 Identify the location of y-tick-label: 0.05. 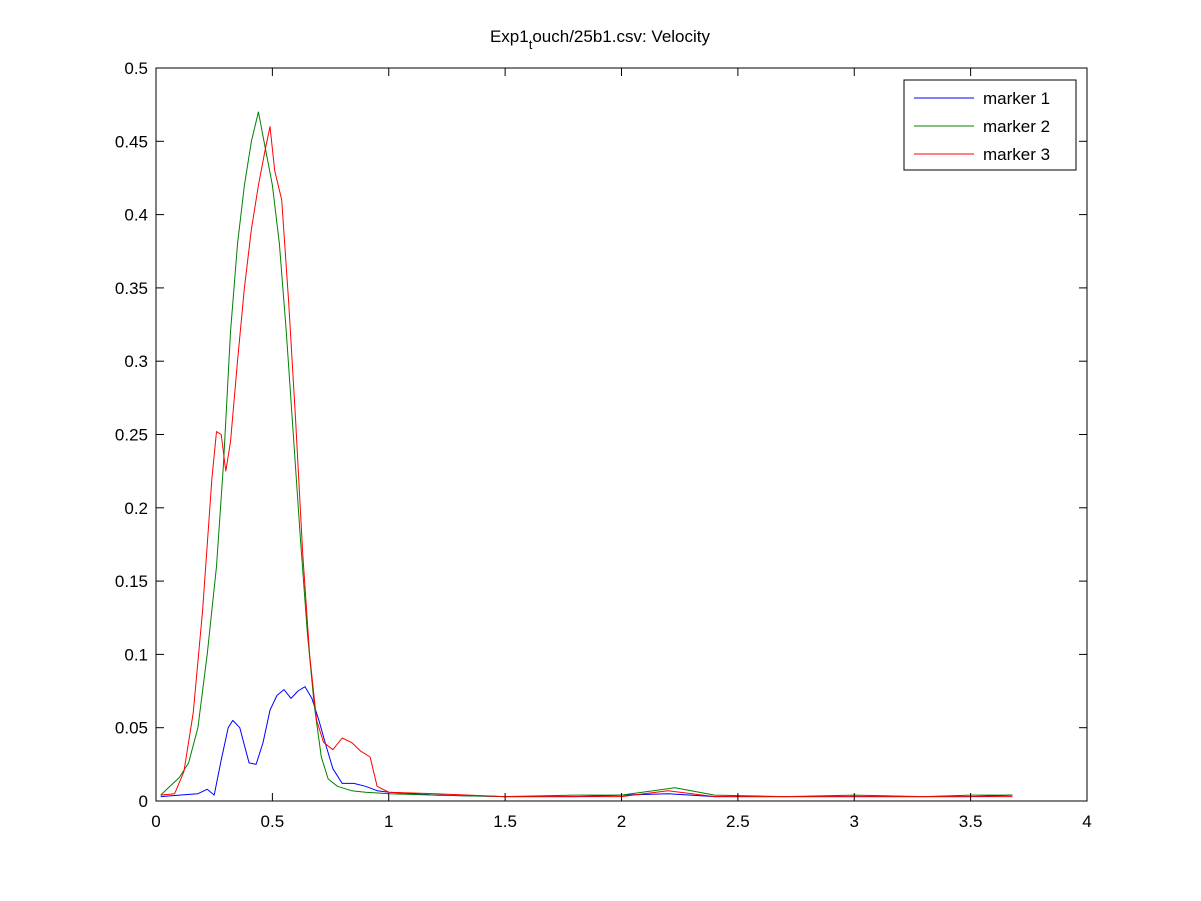
(131, 728).